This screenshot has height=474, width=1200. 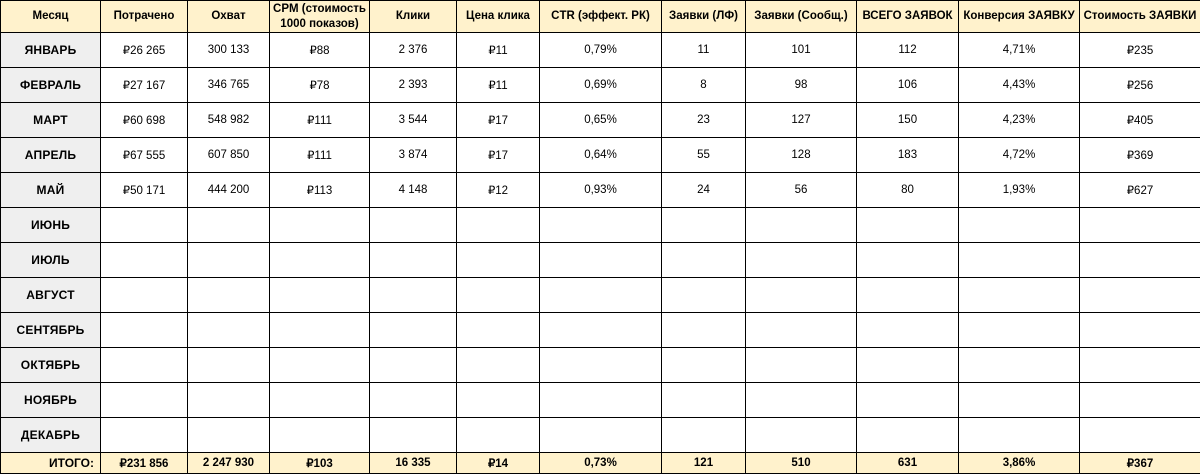 What do you see at coordinates (498, 50) in the screenshot?
I see `data-cell: ₽11` at bounding box center [498, 50].